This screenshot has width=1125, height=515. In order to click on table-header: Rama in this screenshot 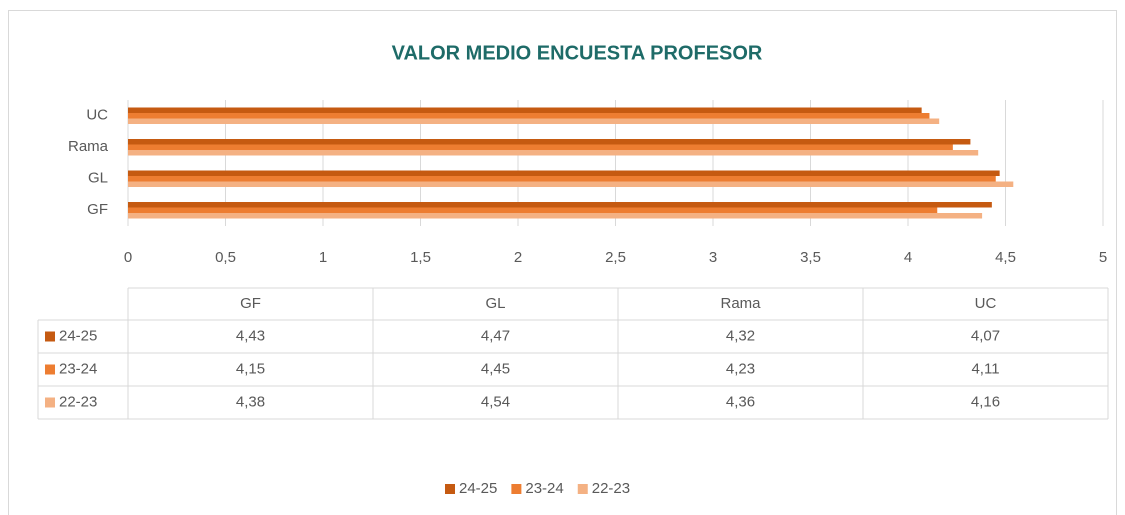, I will do `click(740, 303)`.